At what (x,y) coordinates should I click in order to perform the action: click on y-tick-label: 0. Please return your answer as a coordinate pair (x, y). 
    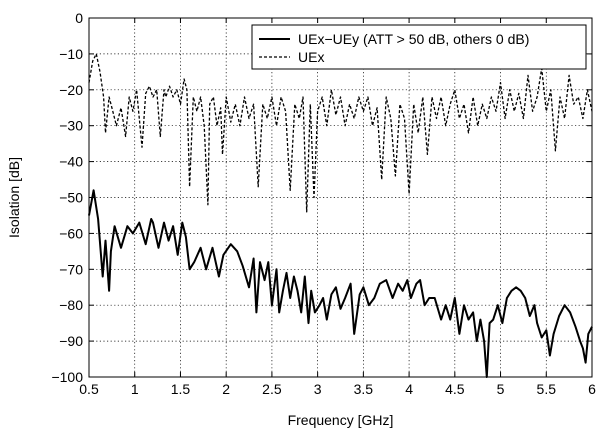
    Looking at the image, I should click on (79, 18).